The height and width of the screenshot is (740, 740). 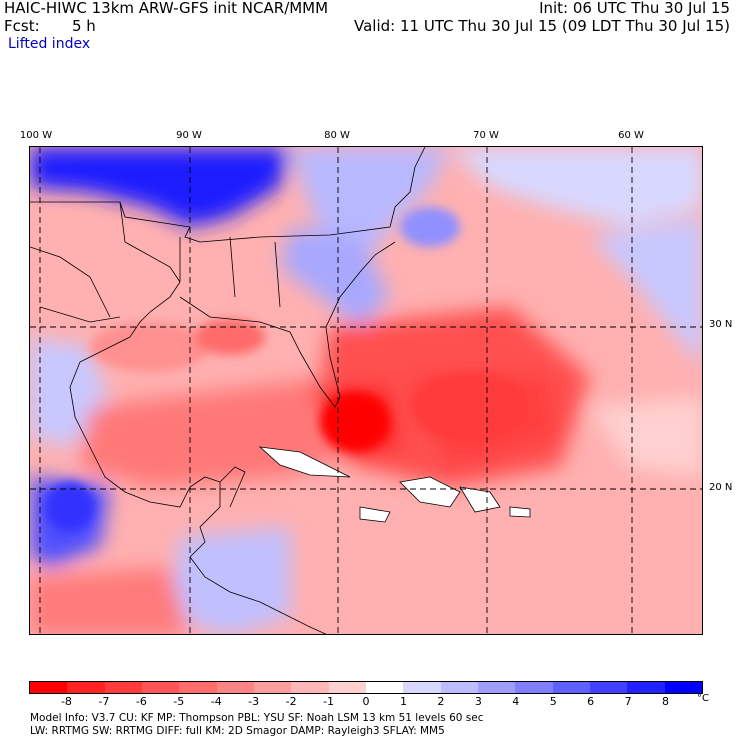 What do you see at coordinates (394, 484) in the screenshot?
I see `islands` at bounding box center [394, 484].